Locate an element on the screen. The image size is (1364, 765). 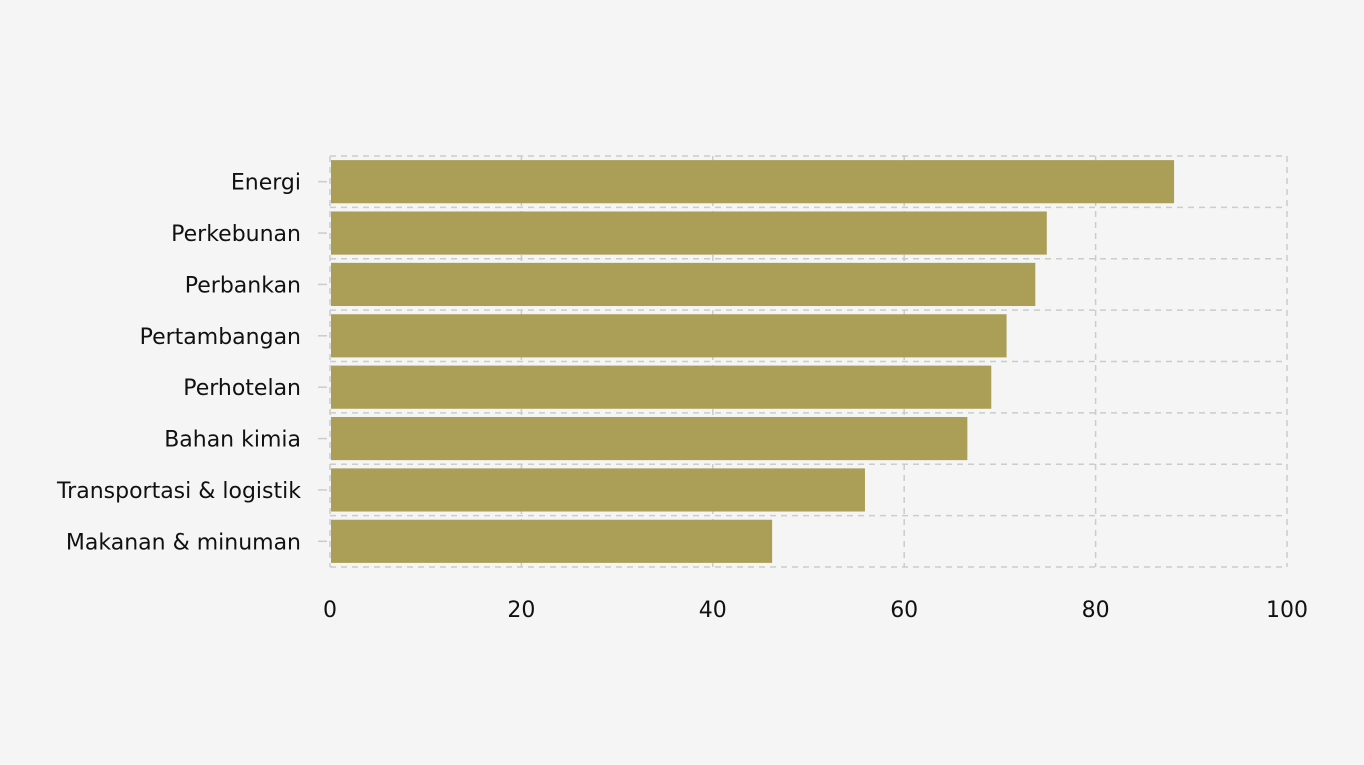
category-label: Makanan & minuman is located at coordinates (183, 542).